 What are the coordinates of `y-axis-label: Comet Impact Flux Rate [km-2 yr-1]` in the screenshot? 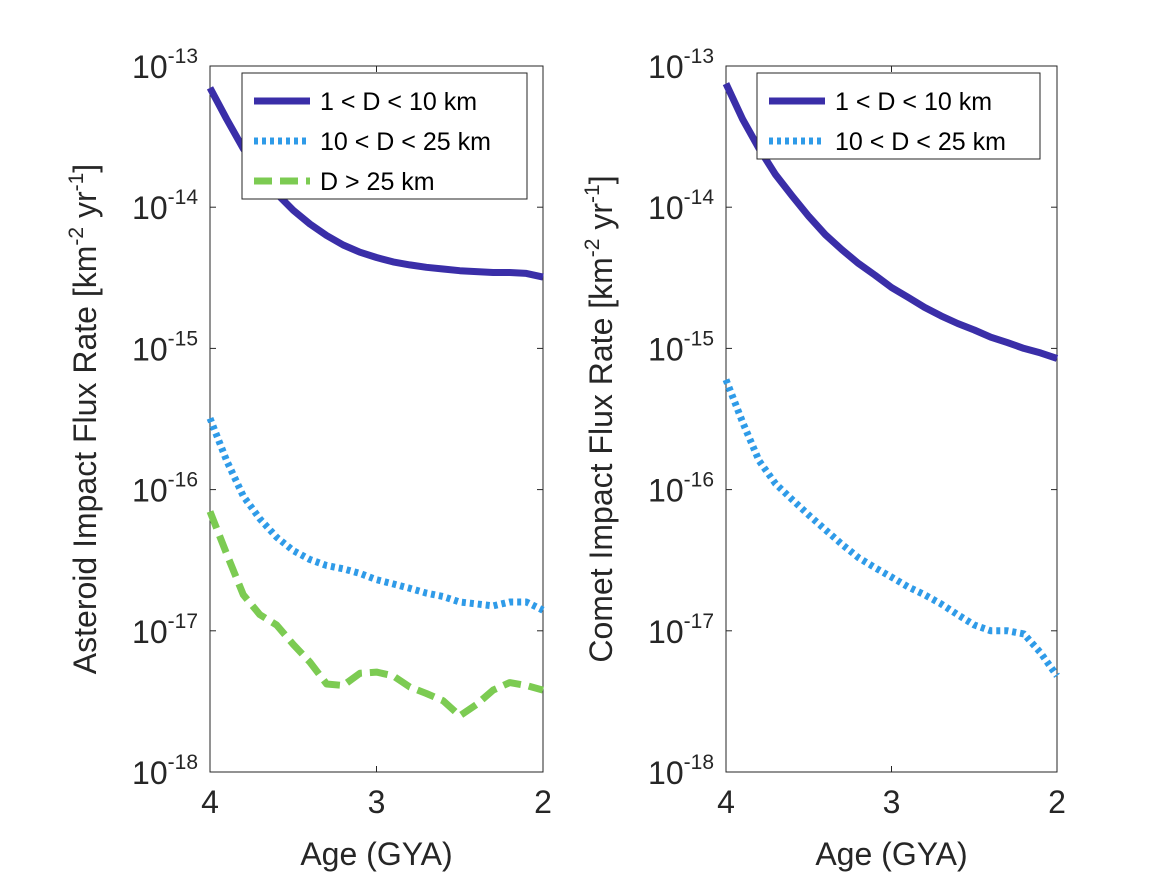 It's located at (600, 418).